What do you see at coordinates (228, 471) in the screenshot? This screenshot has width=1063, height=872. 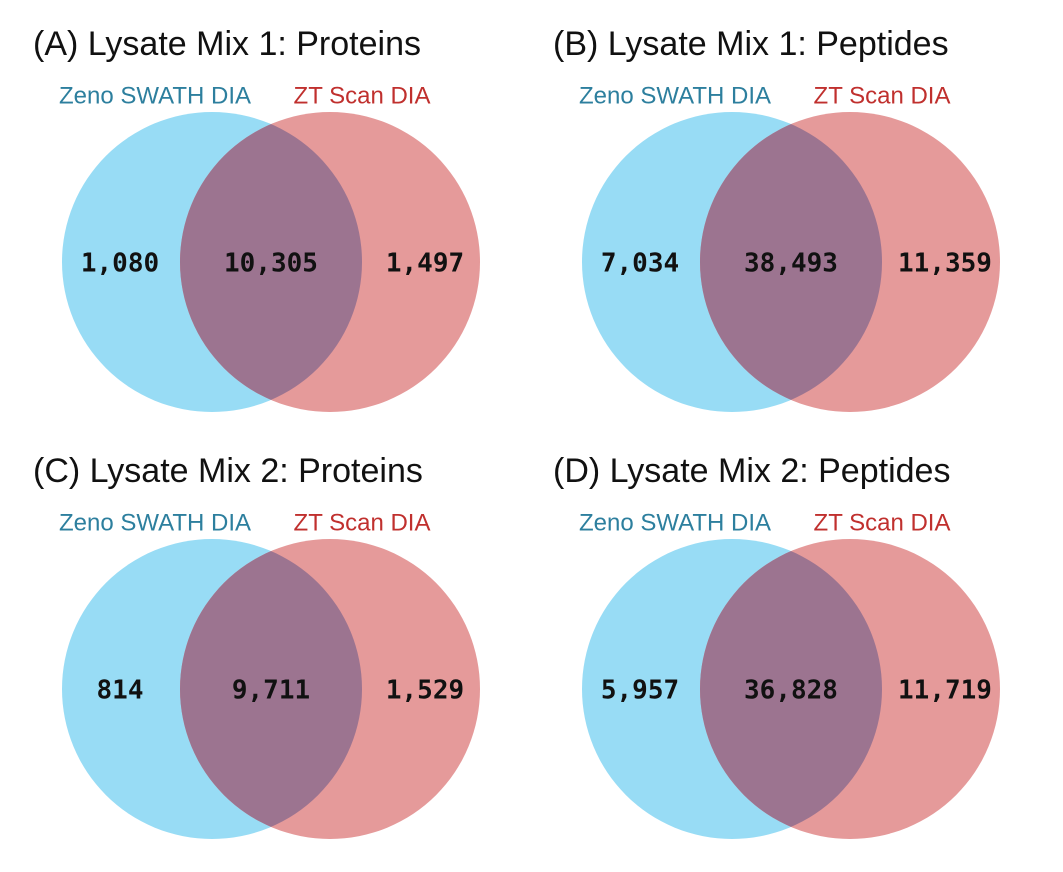 I see `panel-title: (C) Lysate Mix 2: Proteins` at bounding box center [228, 471].